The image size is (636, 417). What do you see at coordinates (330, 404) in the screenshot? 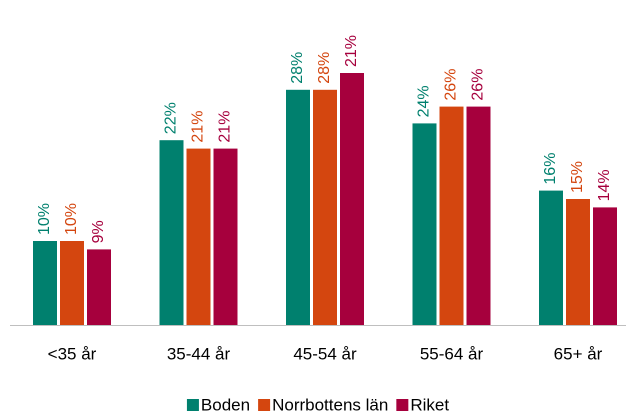
I see `legend-label: Norrbottens län` at bounding box center [330, 404].